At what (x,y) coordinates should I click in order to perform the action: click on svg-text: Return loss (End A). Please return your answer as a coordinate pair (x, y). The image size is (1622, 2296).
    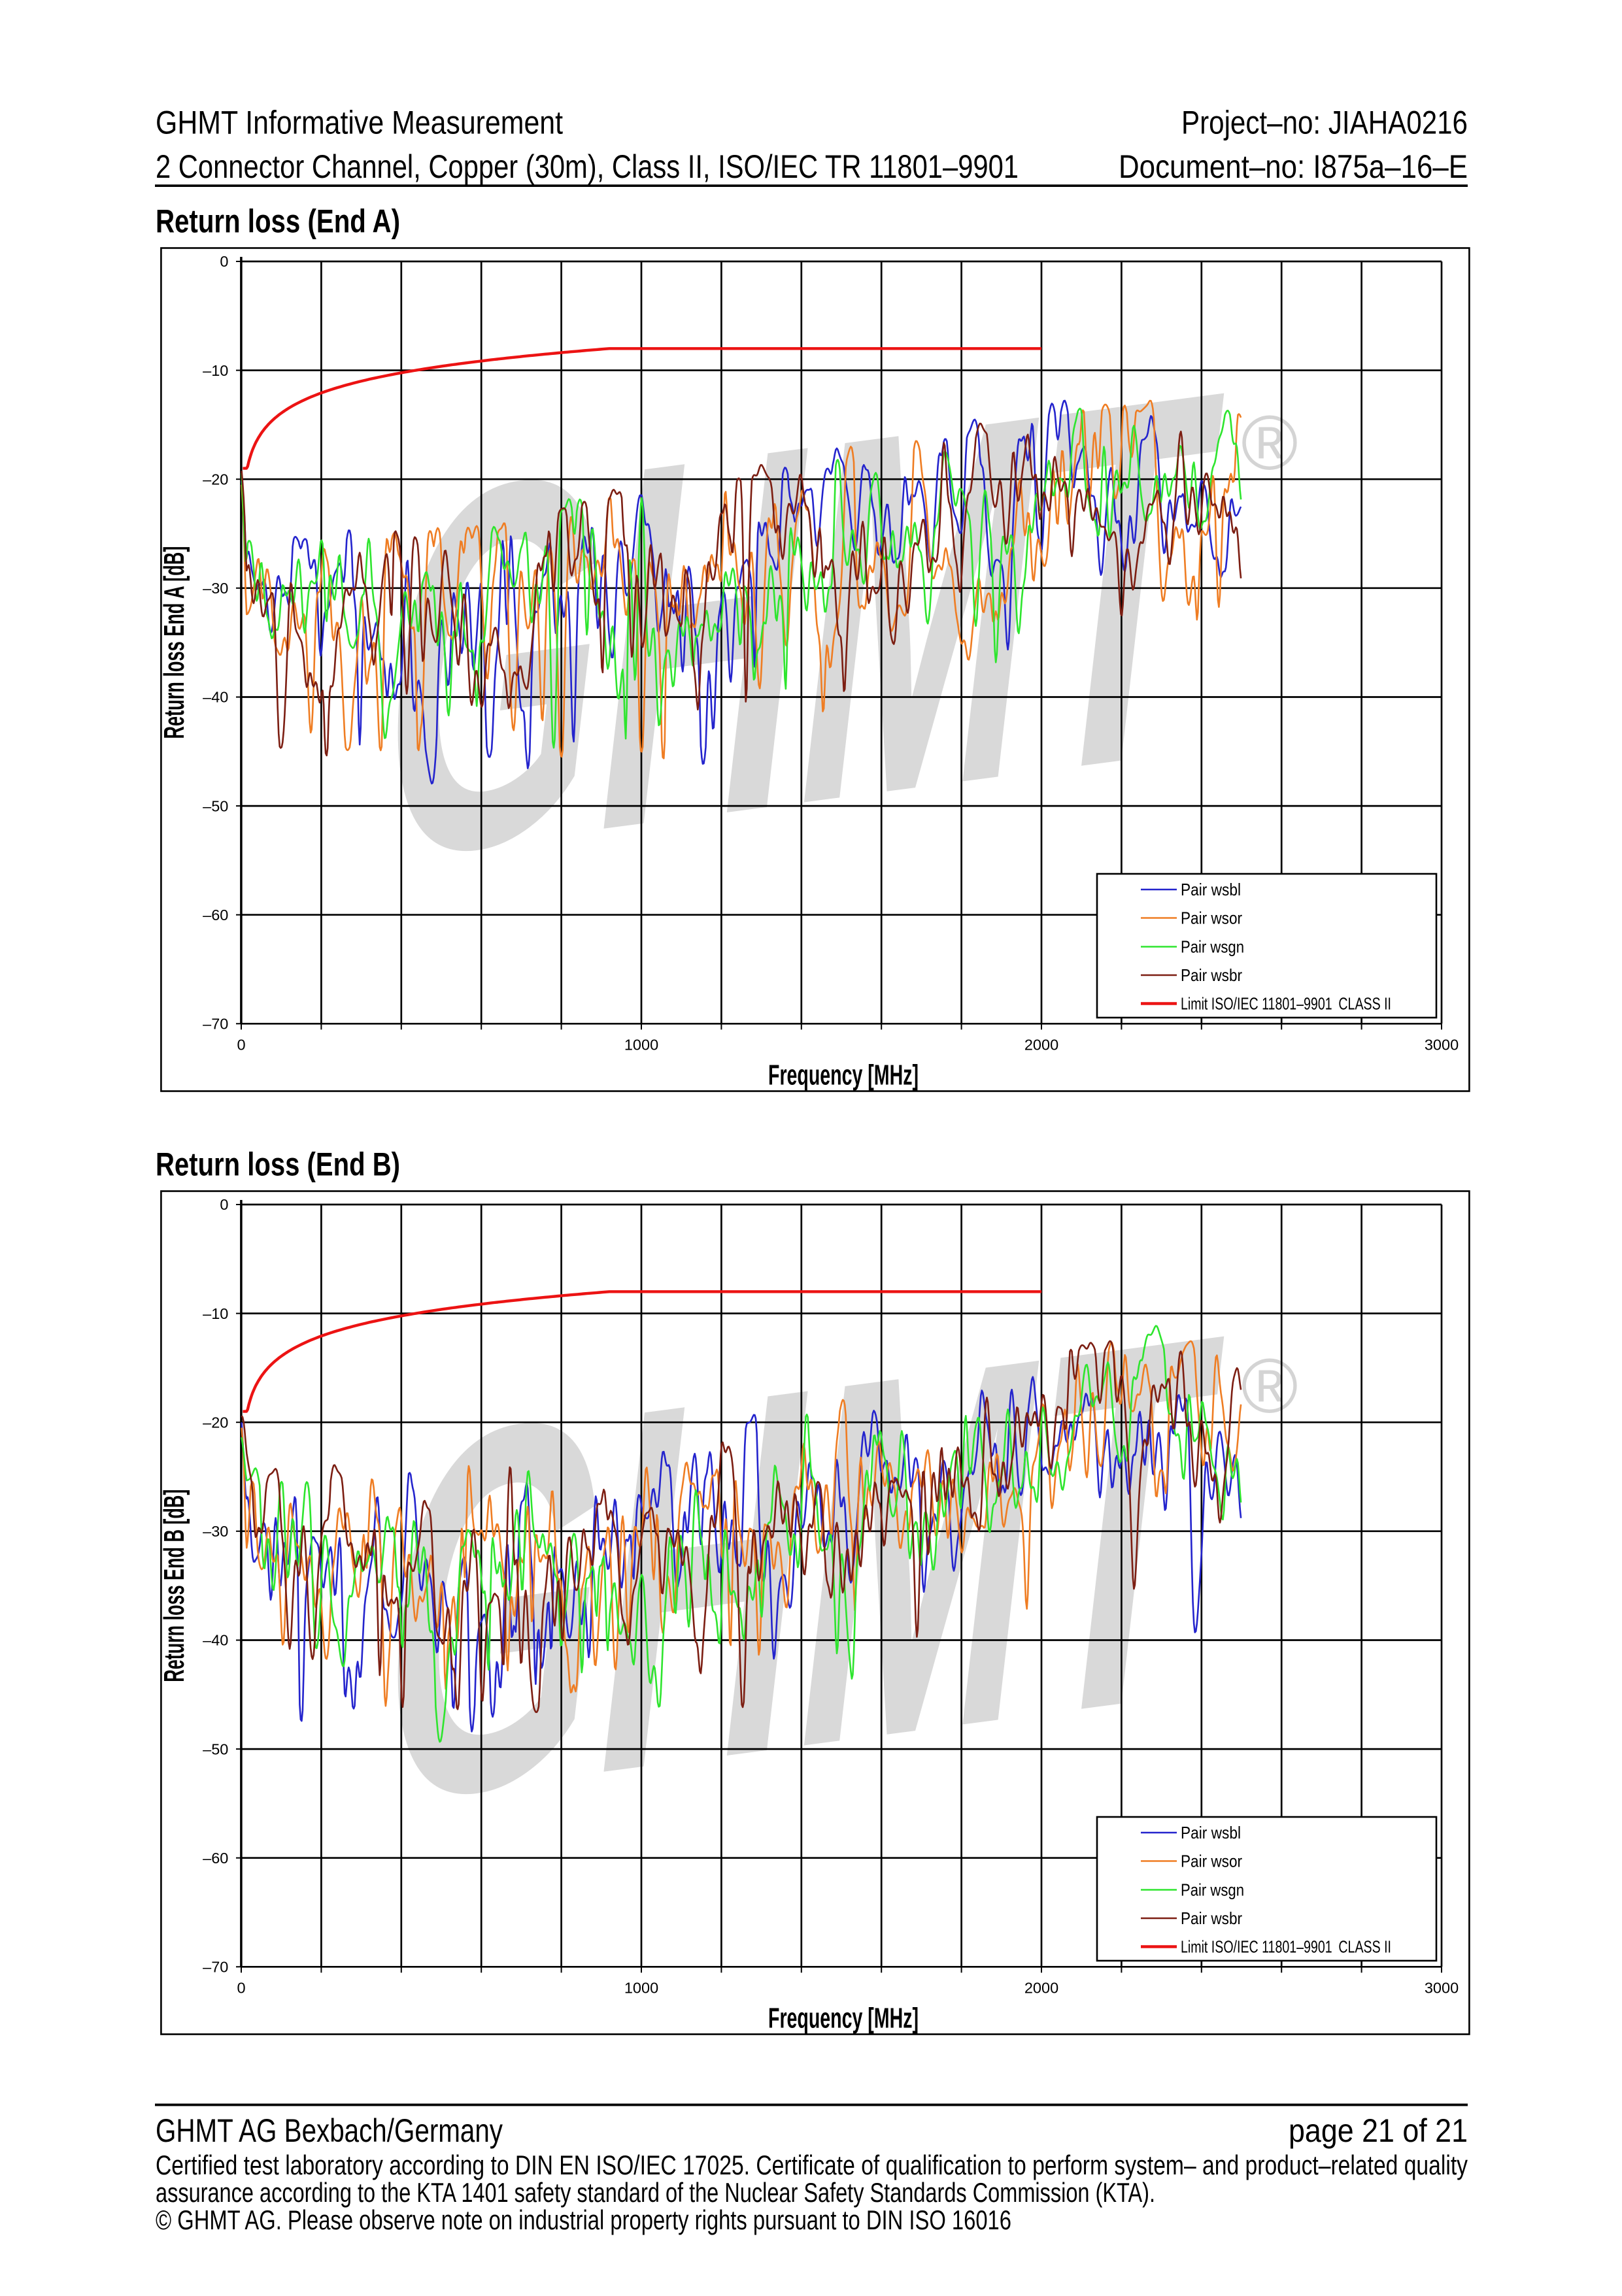
    Looking at the image, I should click on (278, 221).